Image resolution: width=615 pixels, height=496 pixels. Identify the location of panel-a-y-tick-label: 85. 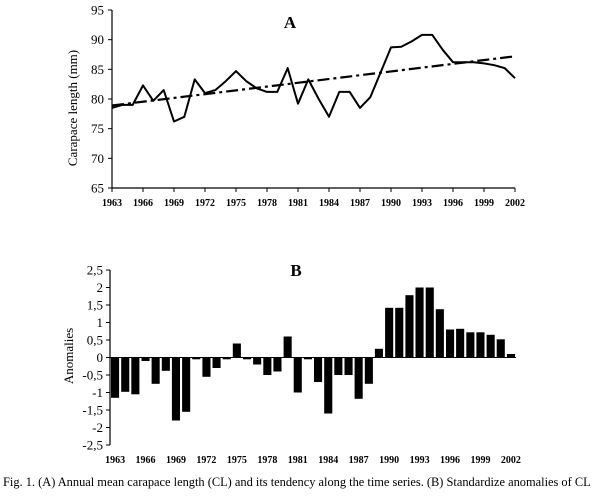
(97, 69).